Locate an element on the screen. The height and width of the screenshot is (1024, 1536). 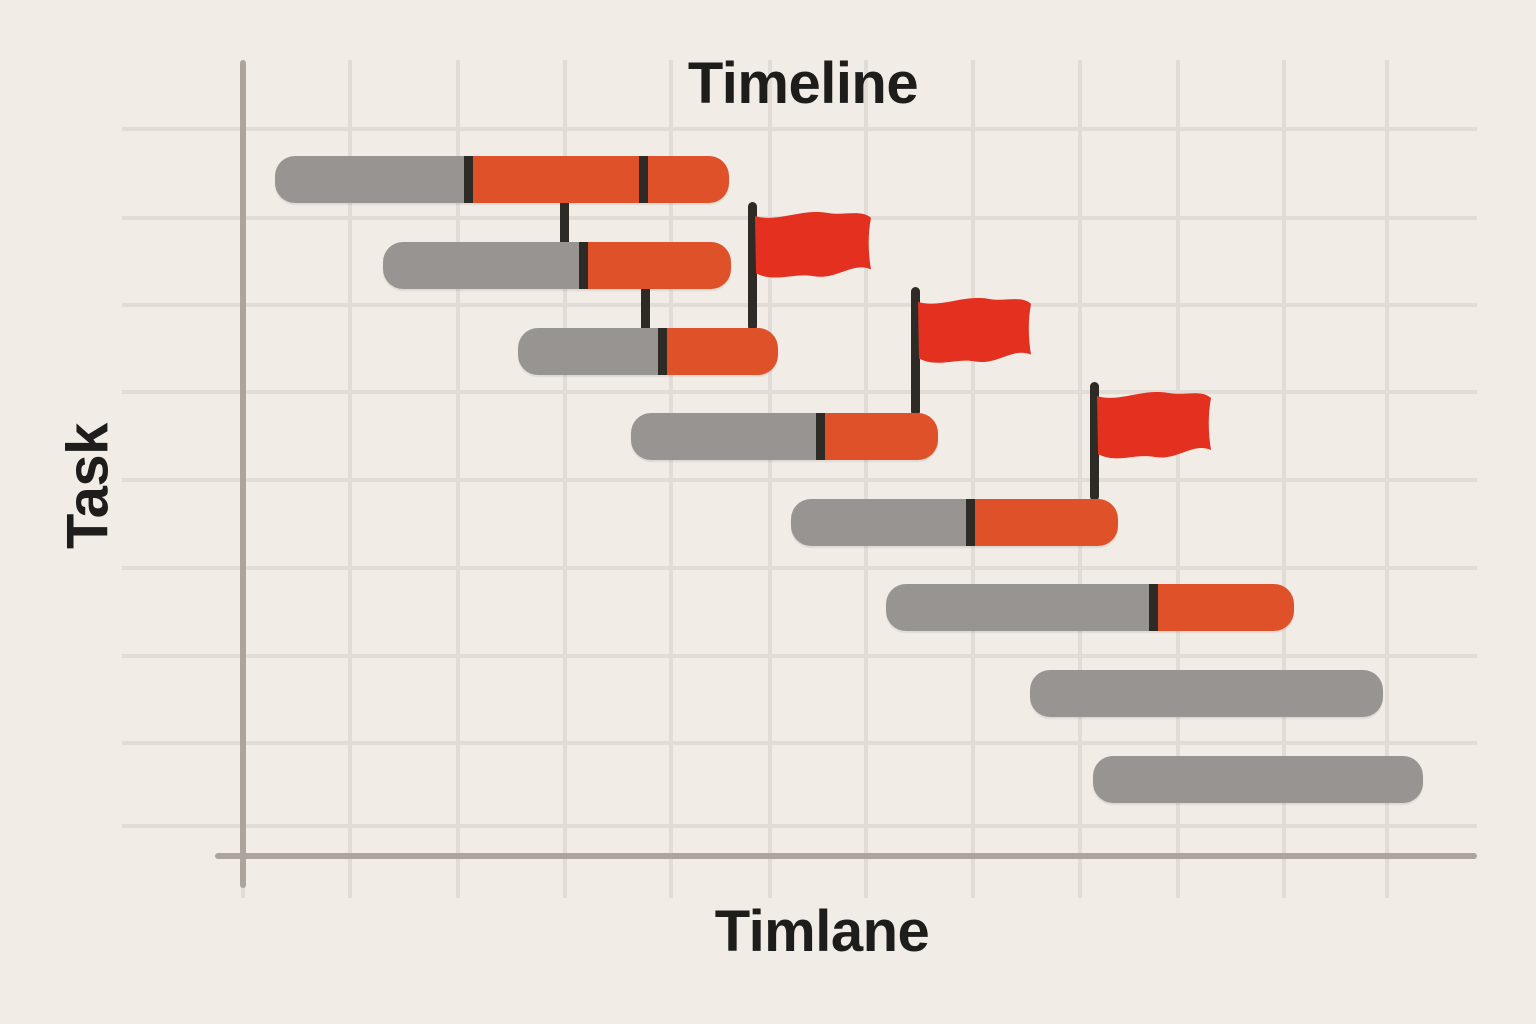
y-axis-label: Task is located at coordinates (88, 486).